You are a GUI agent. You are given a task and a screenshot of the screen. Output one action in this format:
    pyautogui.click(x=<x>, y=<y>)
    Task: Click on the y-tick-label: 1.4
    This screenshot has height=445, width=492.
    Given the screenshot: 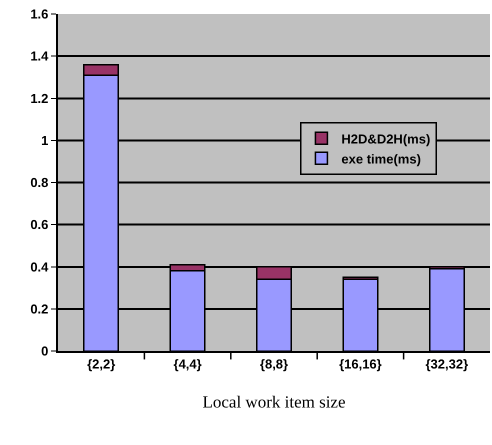 What is the action you would take?
    pyautogui.click(x=40, y=56)
    